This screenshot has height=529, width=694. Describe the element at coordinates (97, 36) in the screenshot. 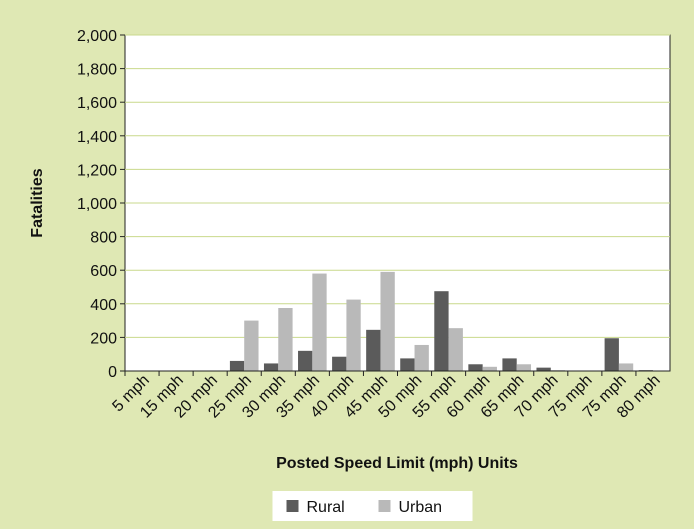

I see `y-tick-label: 2,000` at that location.